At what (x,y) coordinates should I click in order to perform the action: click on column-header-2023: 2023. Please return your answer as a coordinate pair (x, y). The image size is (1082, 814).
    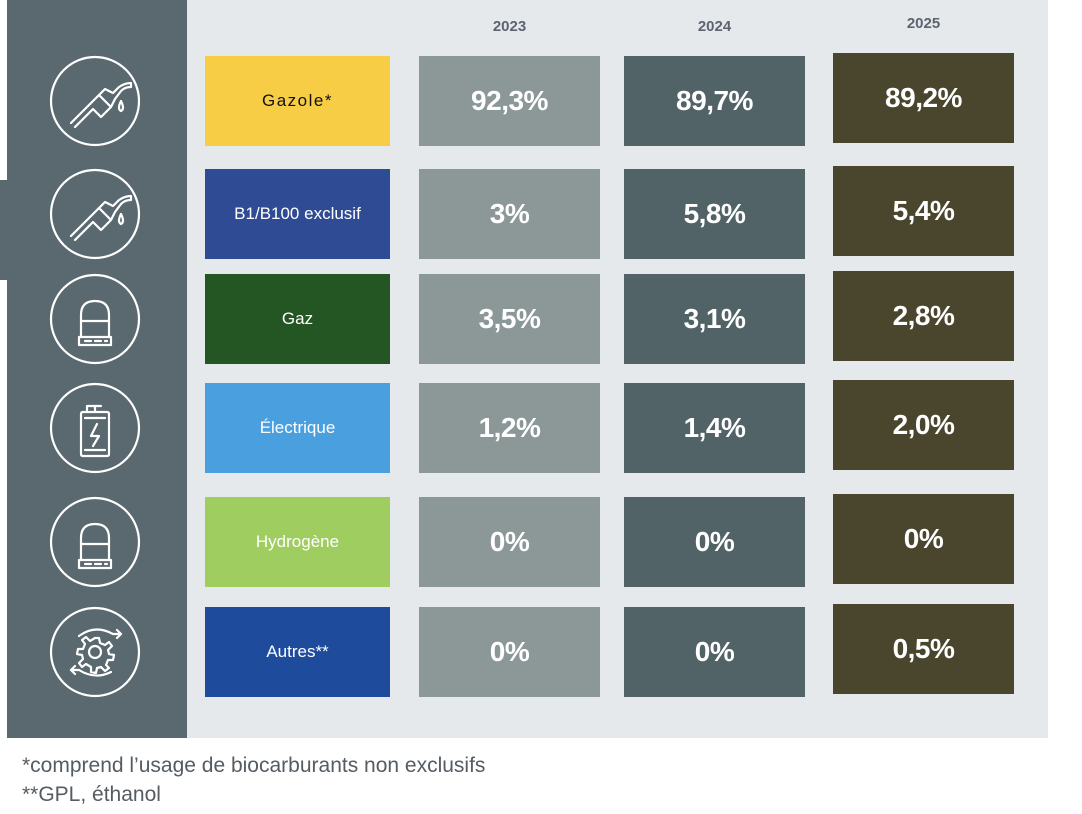
    Looking at the image, I should click on (509, 26).